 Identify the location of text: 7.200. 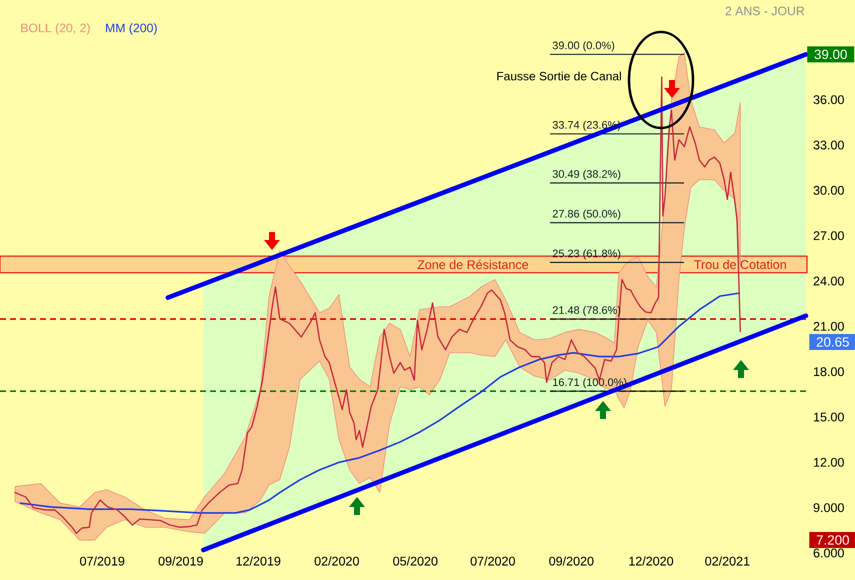
(832, 540).